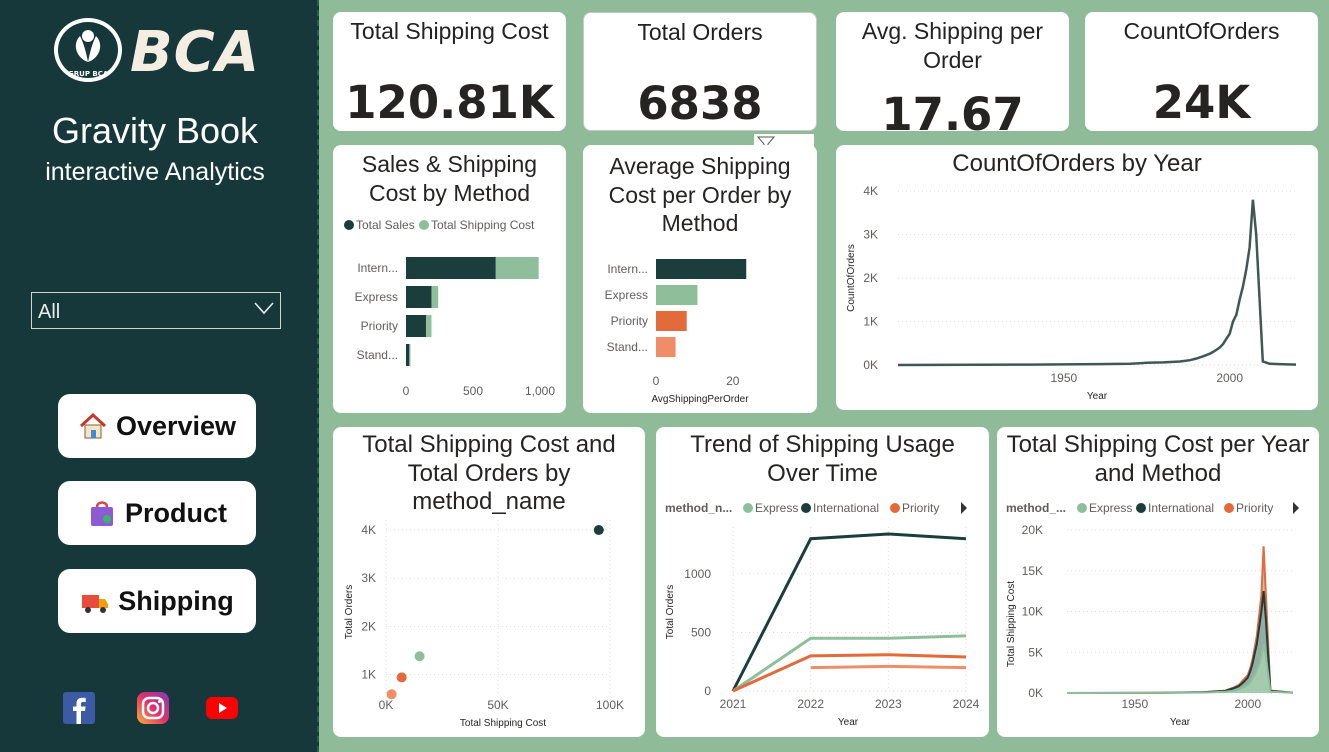 This screenshot has width=1329, height=752. I want to click on x-axis-label: Year, so click(1097, 396).